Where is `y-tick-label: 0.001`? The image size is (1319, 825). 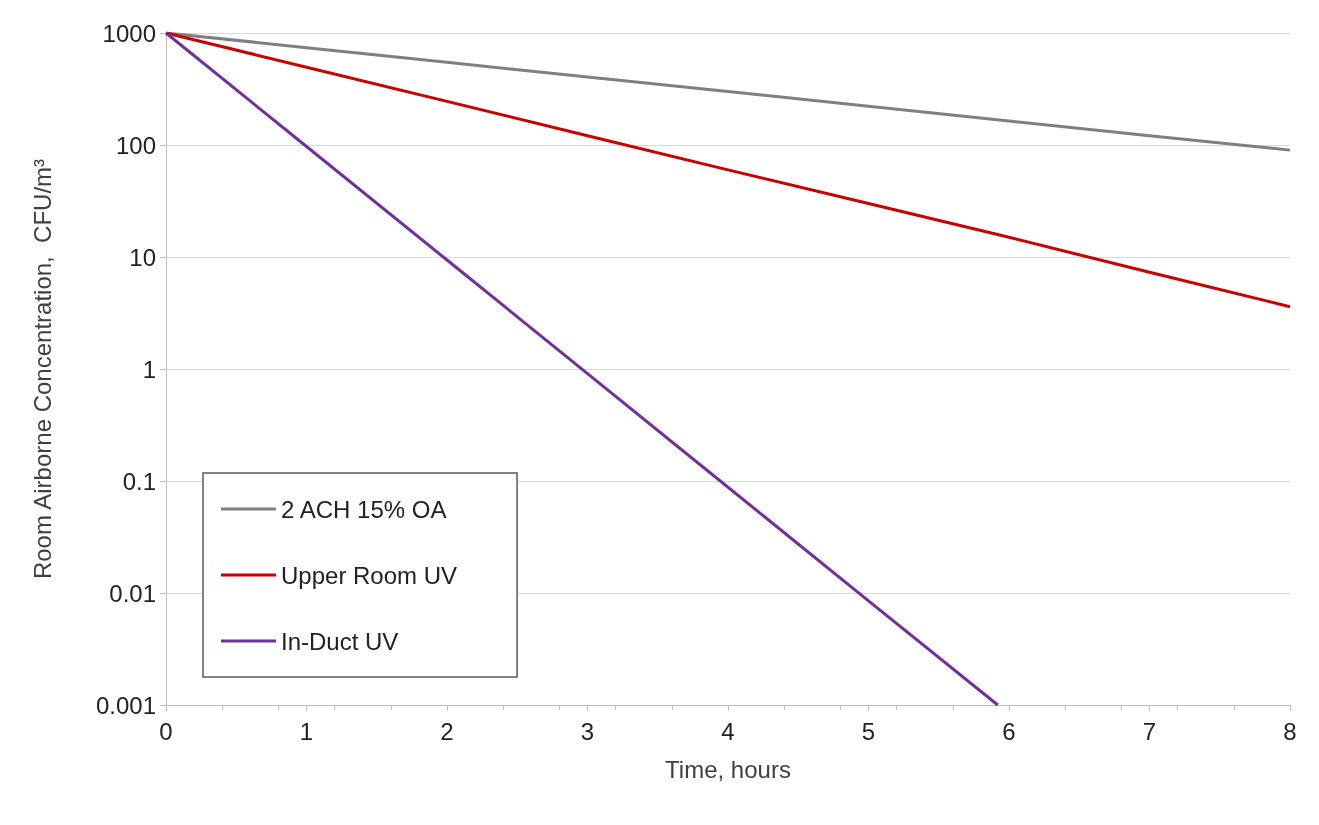 y-tick-label: 0.001 is located at coordinates (125, 705).